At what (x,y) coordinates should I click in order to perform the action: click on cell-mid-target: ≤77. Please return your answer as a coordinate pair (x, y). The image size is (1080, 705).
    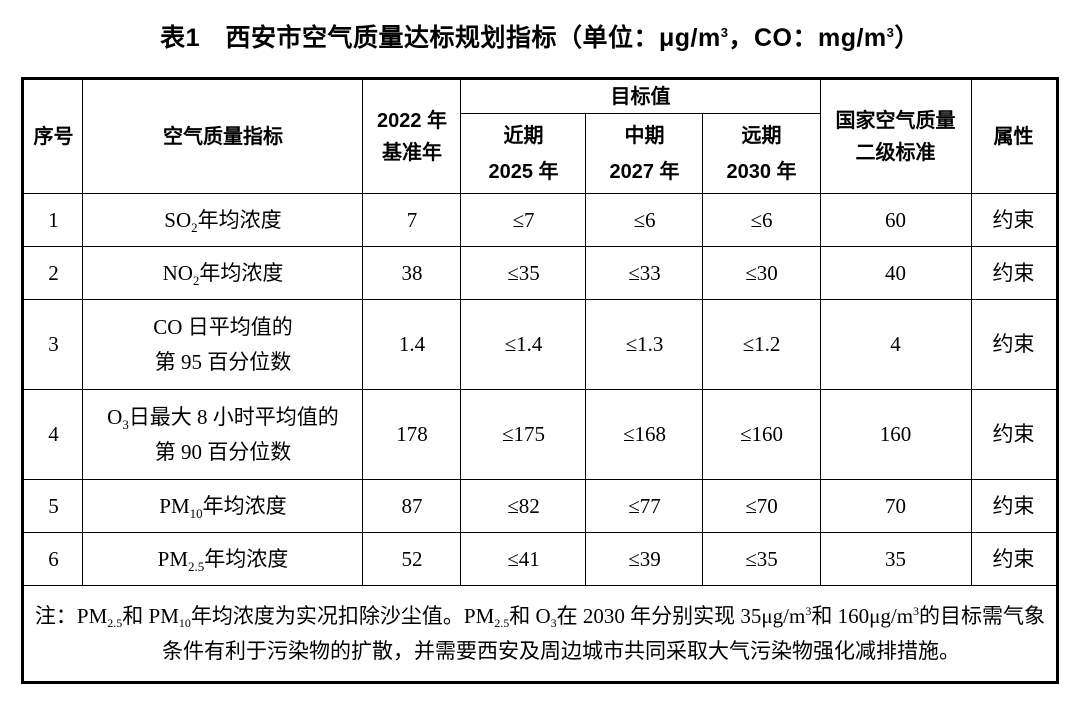
    Looking at the image, I should click on (644, 506).